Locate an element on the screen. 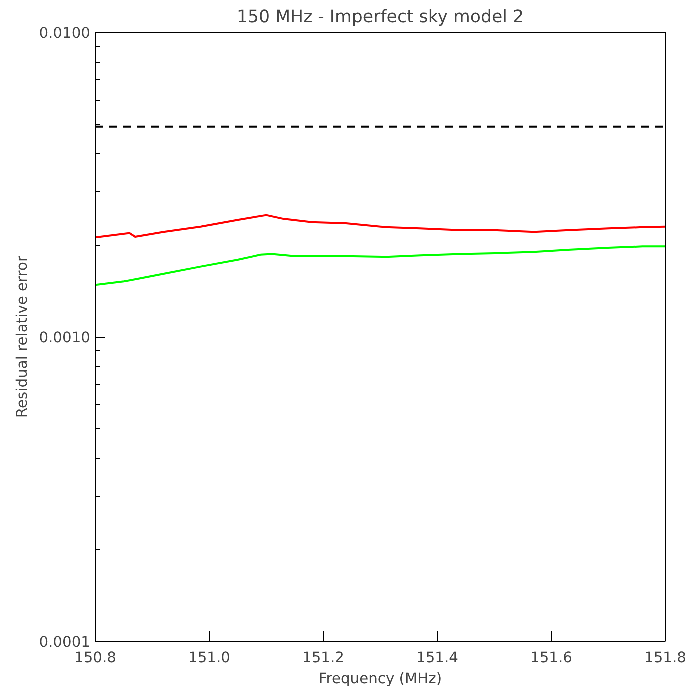 This screenshot has width=700, height=700. y-axis-title: Residual relative error is located at coordinates (23, 336).